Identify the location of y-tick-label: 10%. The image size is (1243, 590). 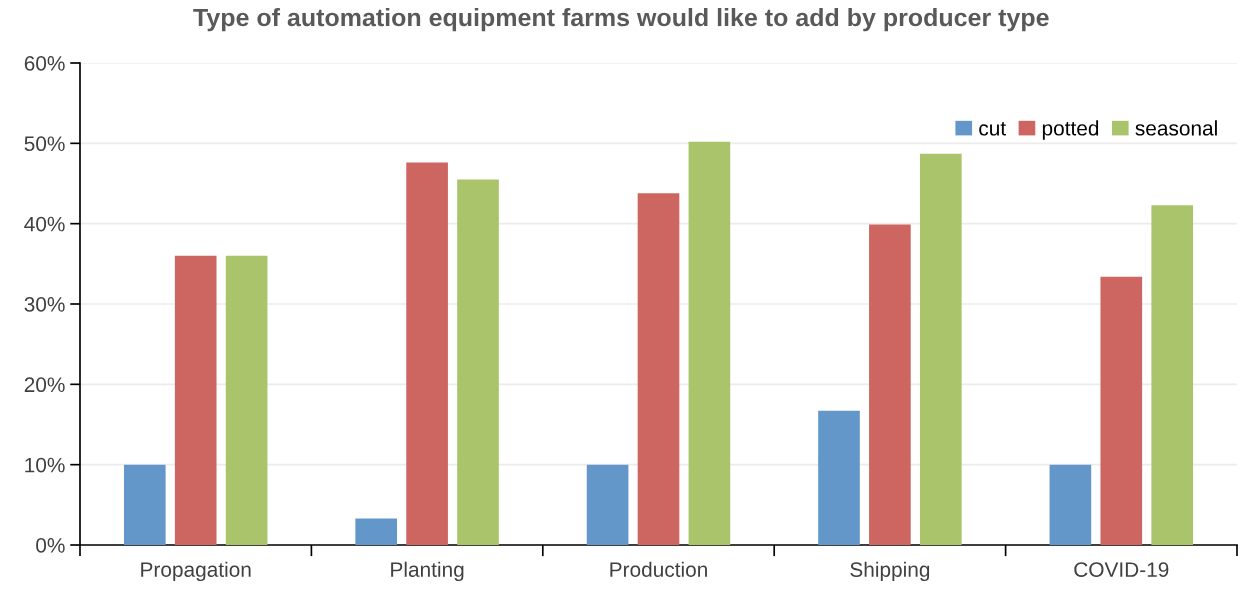
(45, 465).